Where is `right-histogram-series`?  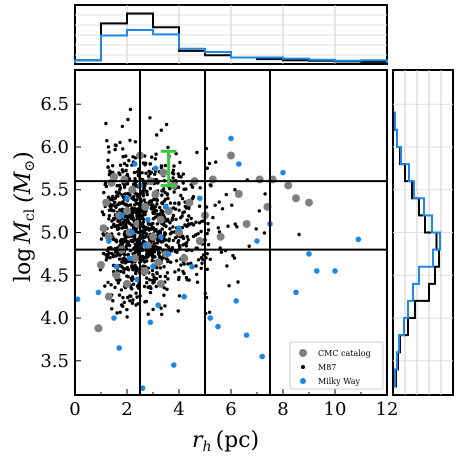 right-histogram-series is located at coordinates (417, 249).